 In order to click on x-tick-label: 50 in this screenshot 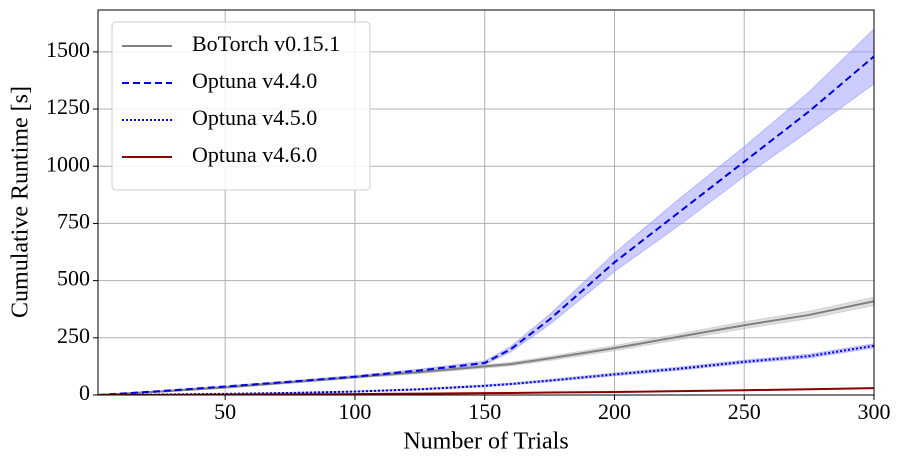, I will do `click(225, 411)`.